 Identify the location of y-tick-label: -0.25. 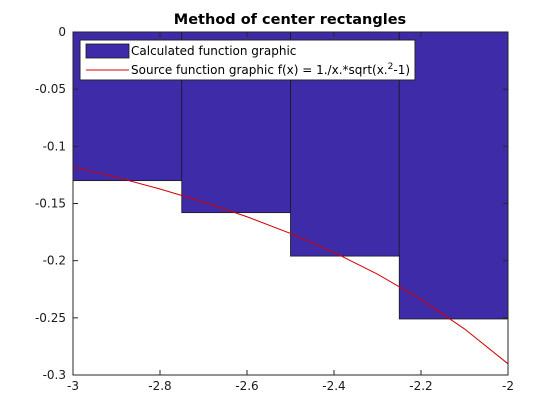
(50, 318).